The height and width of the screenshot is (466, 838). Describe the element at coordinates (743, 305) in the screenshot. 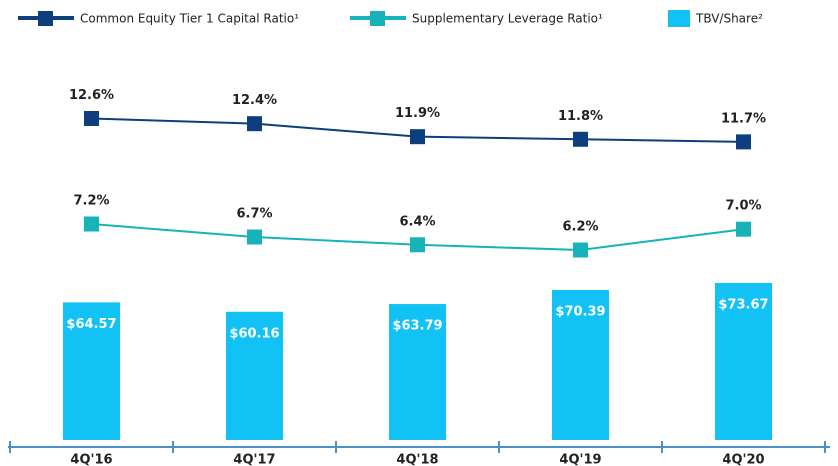

I see `bar-value-label: $73.67` at that location.